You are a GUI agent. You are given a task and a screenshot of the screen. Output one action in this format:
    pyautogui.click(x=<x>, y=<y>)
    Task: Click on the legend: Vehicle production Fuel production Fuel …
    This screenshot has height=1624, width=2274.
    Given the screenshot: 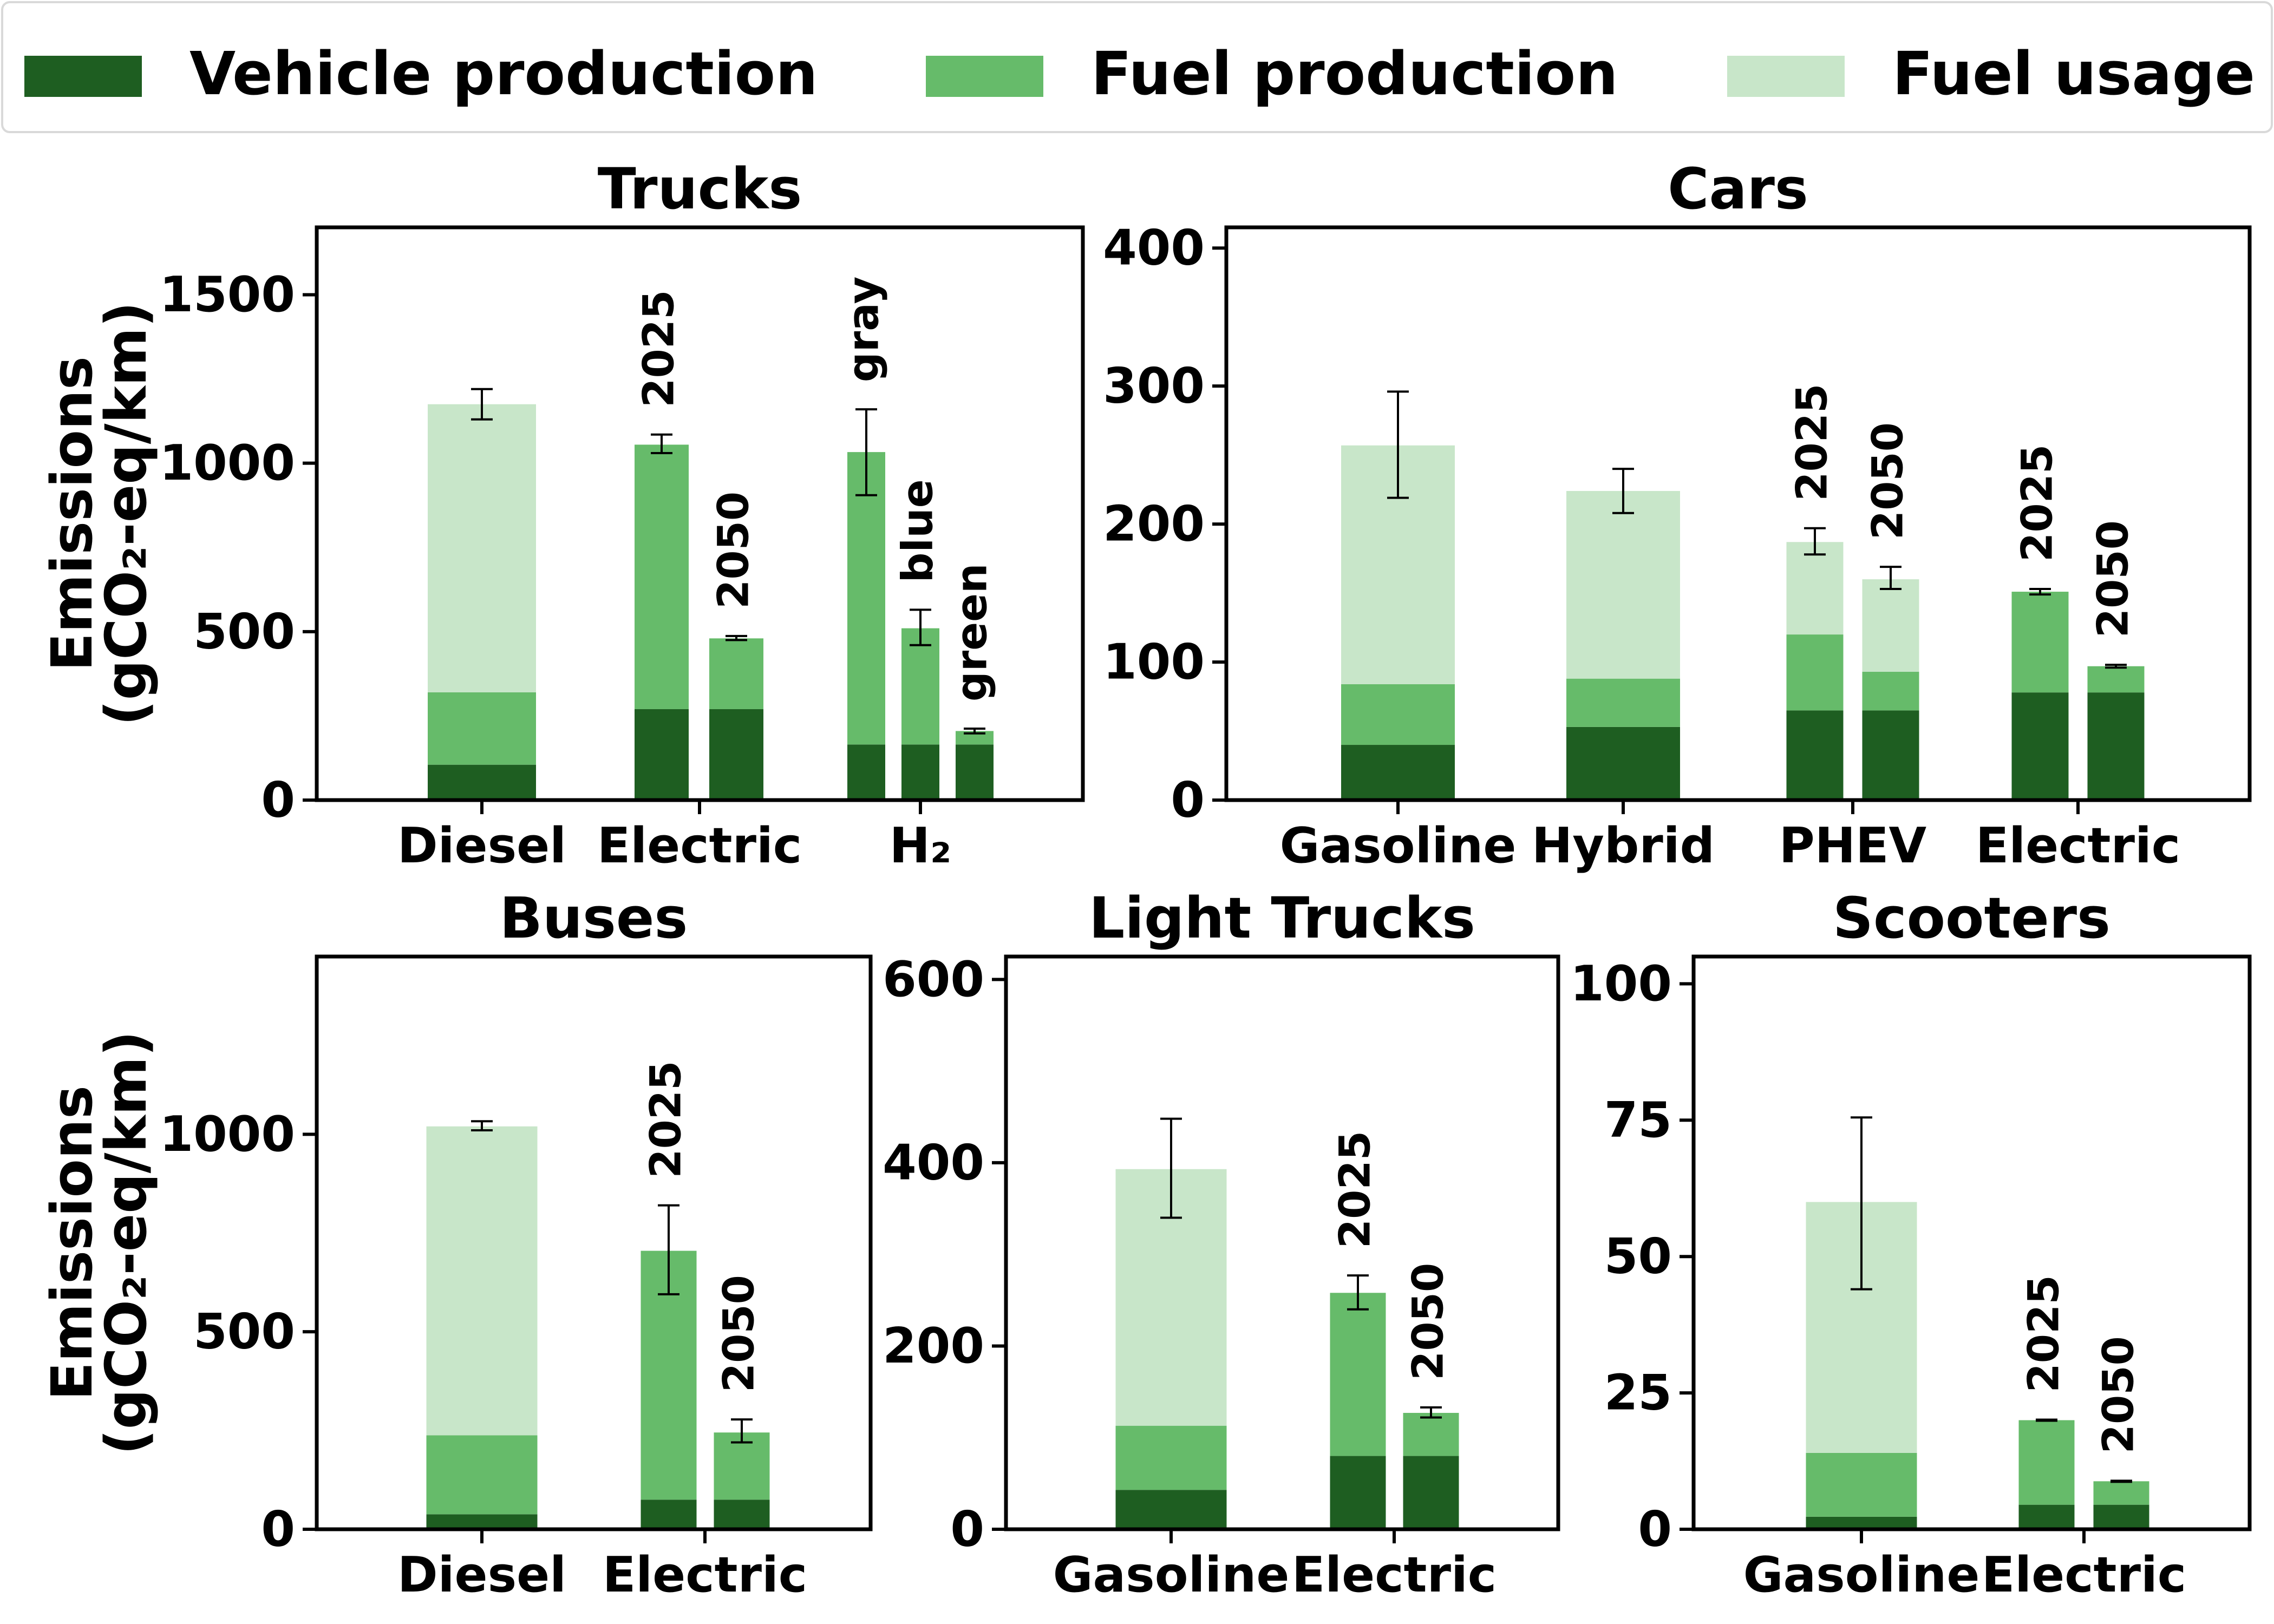 What is the action you would take?
    pyautogui.click(x=1137, y=67)
    